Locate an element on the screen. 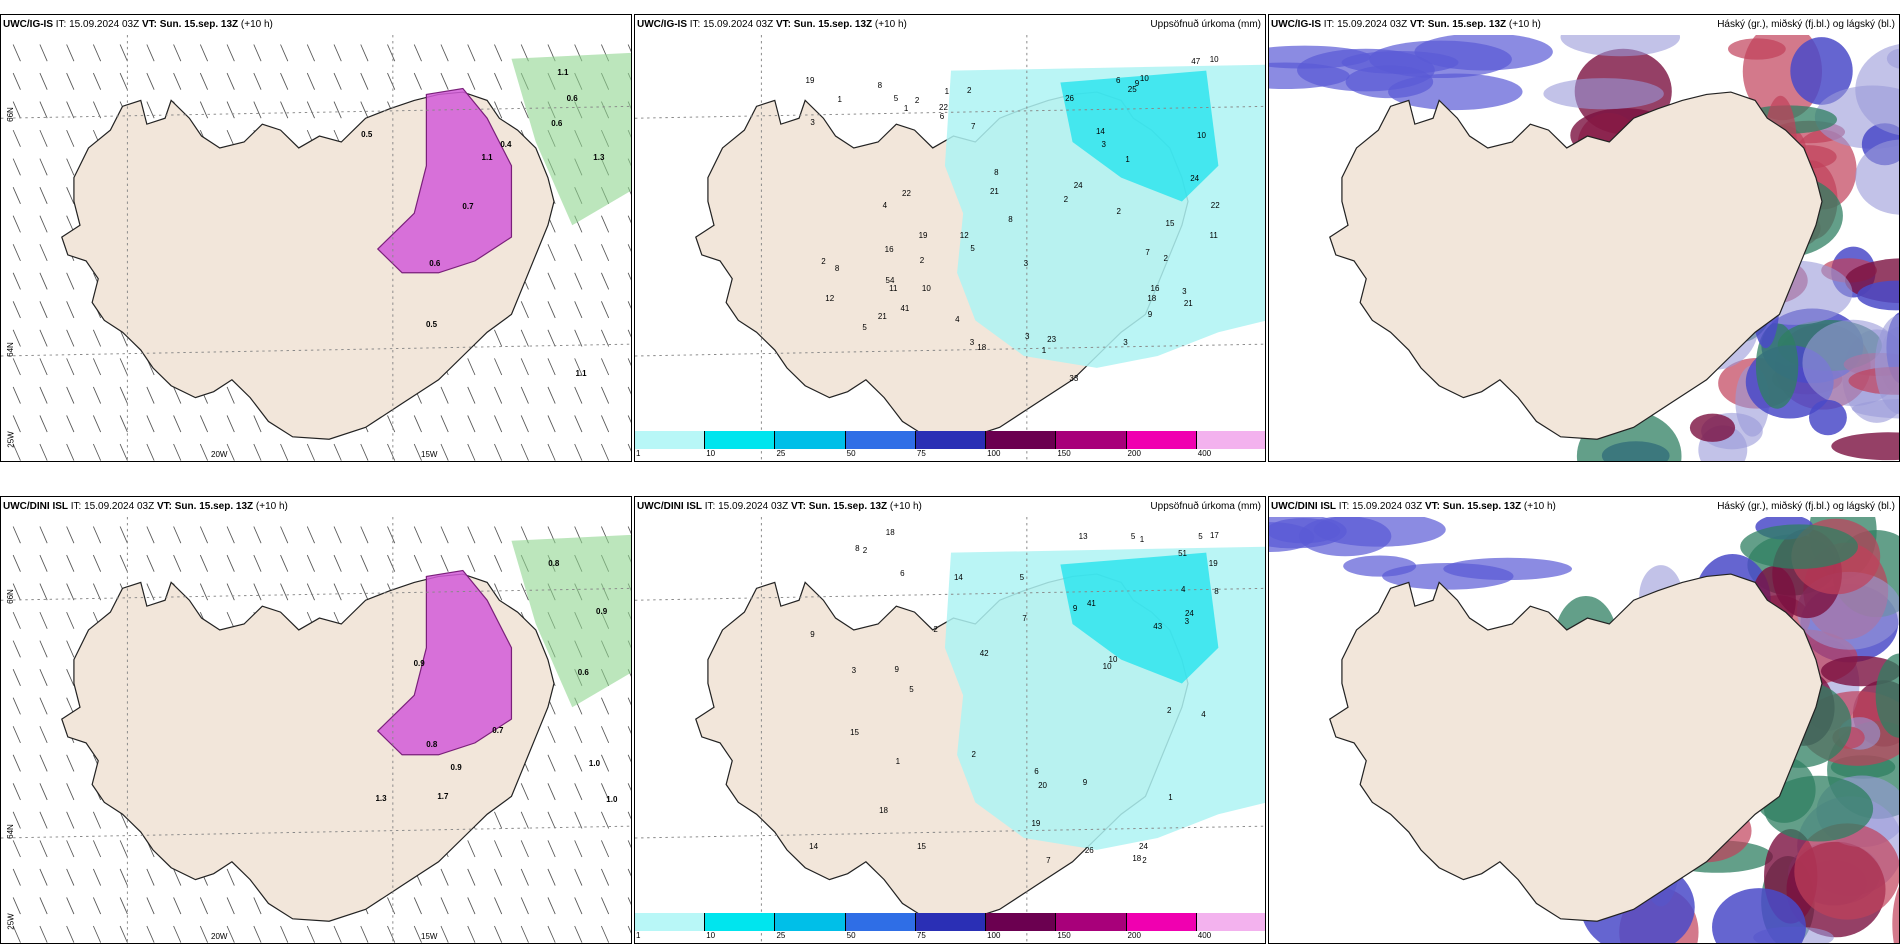 This screenshot has height=950, width=1900. precip-value-label: 15 is located at coordinates (1170, 223).